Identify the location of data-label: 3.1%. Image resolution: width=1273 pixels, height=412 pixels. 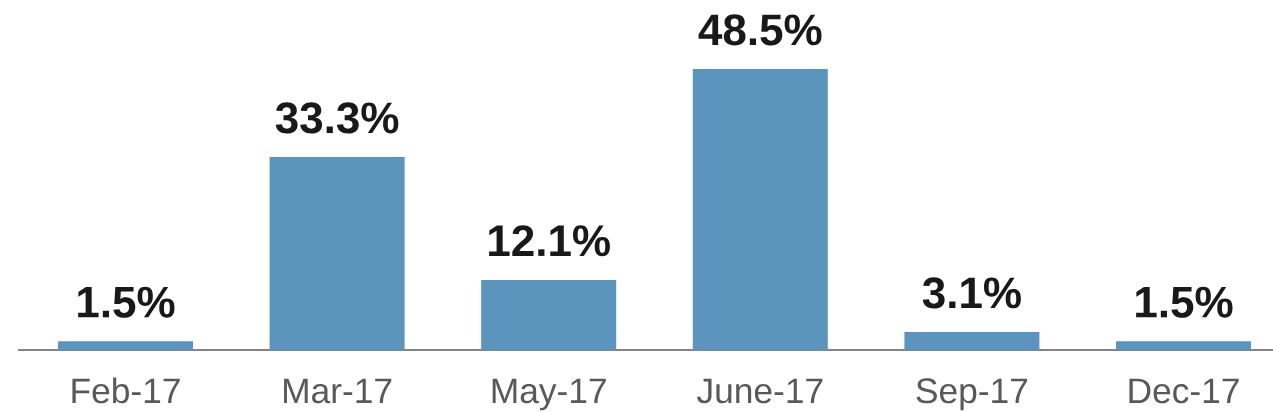
(971, 293).